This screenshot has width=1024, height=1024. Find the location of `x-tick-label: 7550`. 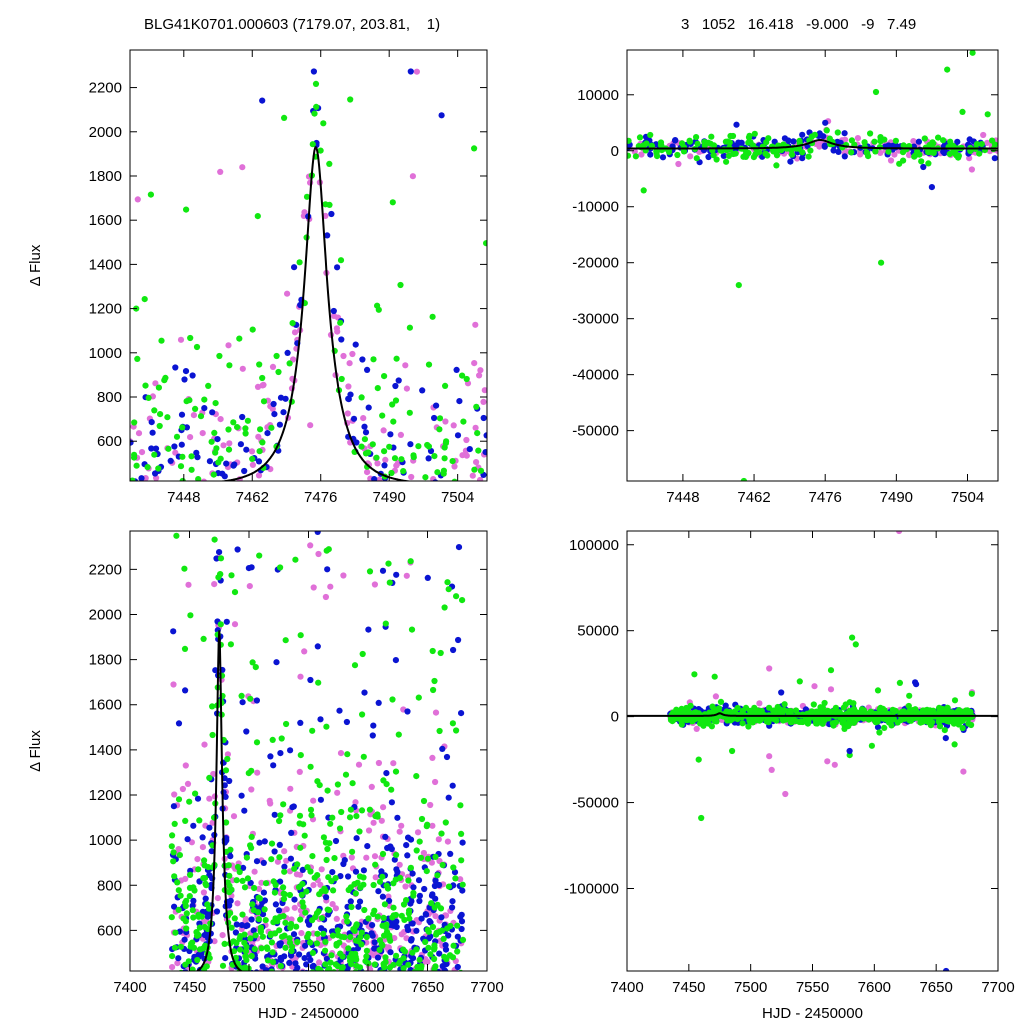

x-tick-label: 7550 is located at coordinates (812, 987).